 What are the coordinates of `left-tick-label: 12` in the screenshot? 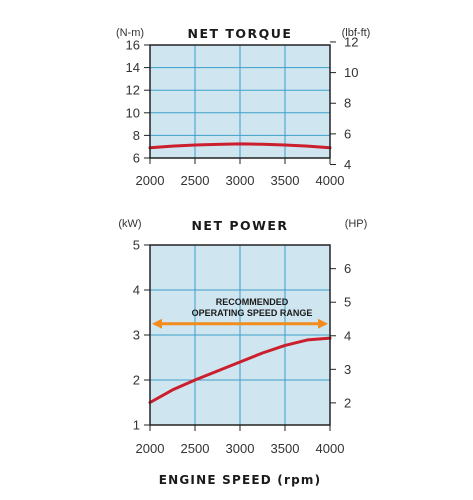 It's located at (133, 90).